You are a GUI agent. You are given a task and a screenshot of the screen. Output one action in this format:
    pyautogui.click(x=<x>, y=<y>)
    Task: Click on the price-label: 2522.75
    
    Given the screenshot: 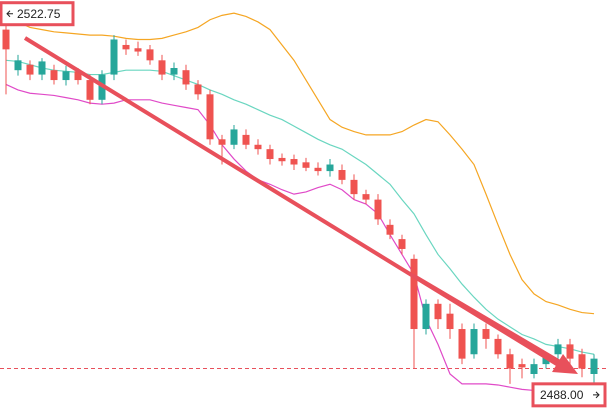 What is the action you would take?
    pyautogui.click(x=39, y=14)
    